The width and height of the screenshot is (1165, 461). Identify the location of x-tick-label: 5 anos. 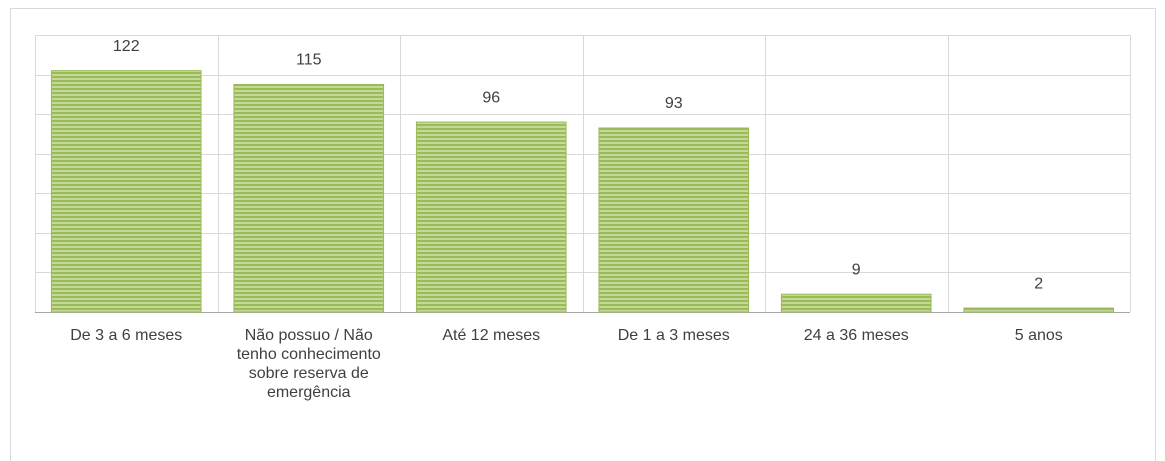
(1038, 335).